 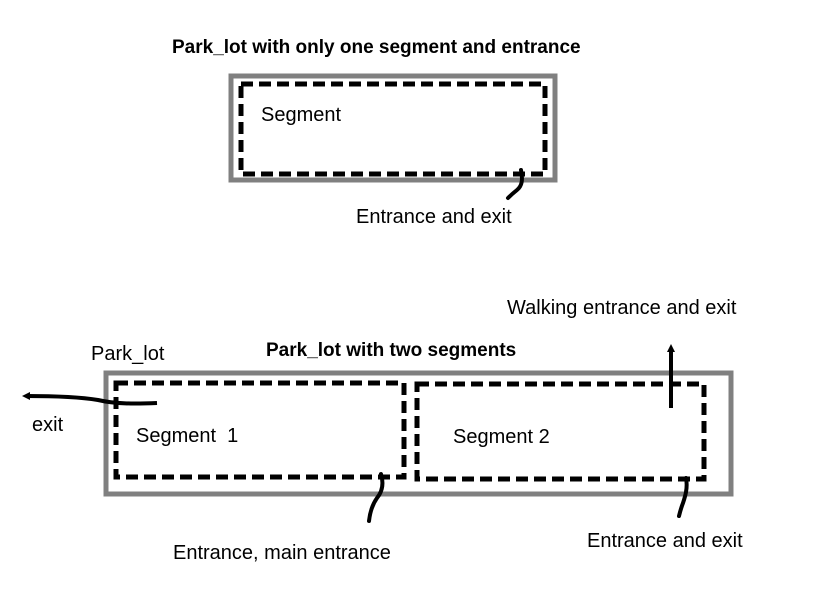 I want to click on walking-entrance-label: Walking entrance and exit, so click(x=622, y=308).